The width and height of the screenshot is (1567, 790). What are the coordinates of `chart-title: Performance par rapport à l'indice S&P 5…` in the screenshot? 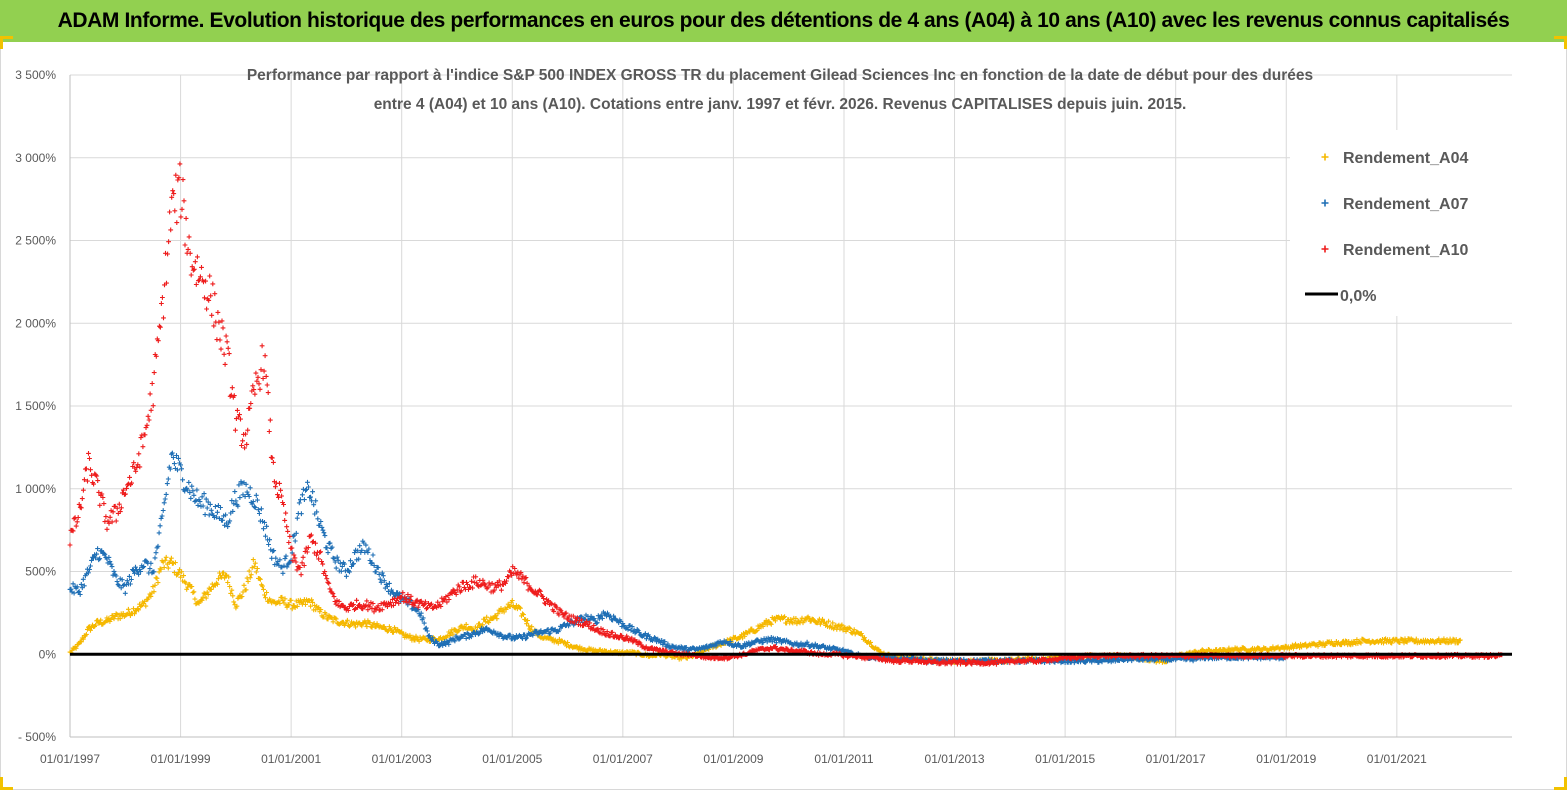 It's located at (780, 90).